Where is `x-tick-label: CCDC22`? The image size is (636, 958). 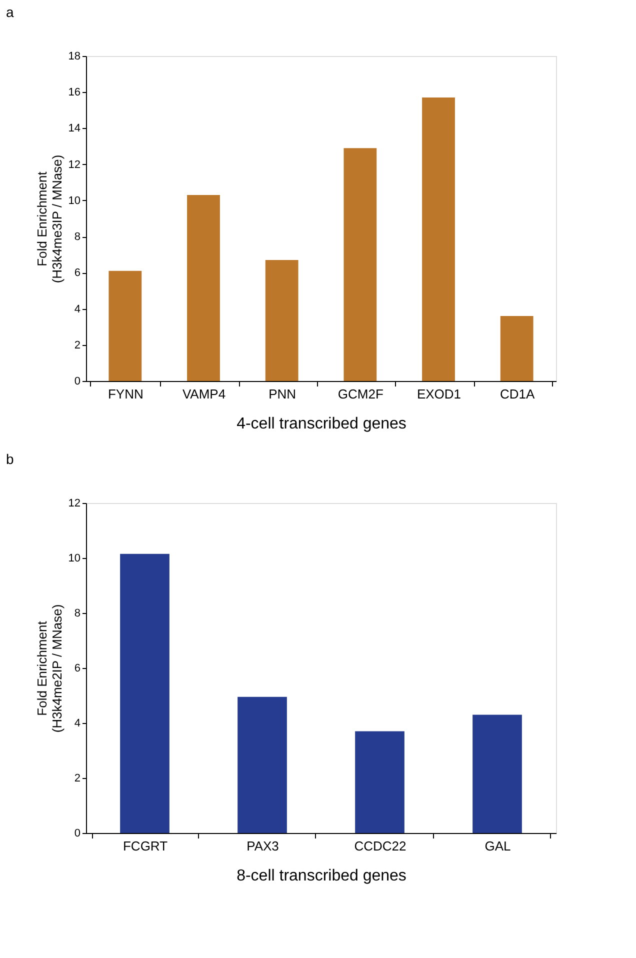
x-tick-label: CCDC22 is located at coordinates (380, 846).